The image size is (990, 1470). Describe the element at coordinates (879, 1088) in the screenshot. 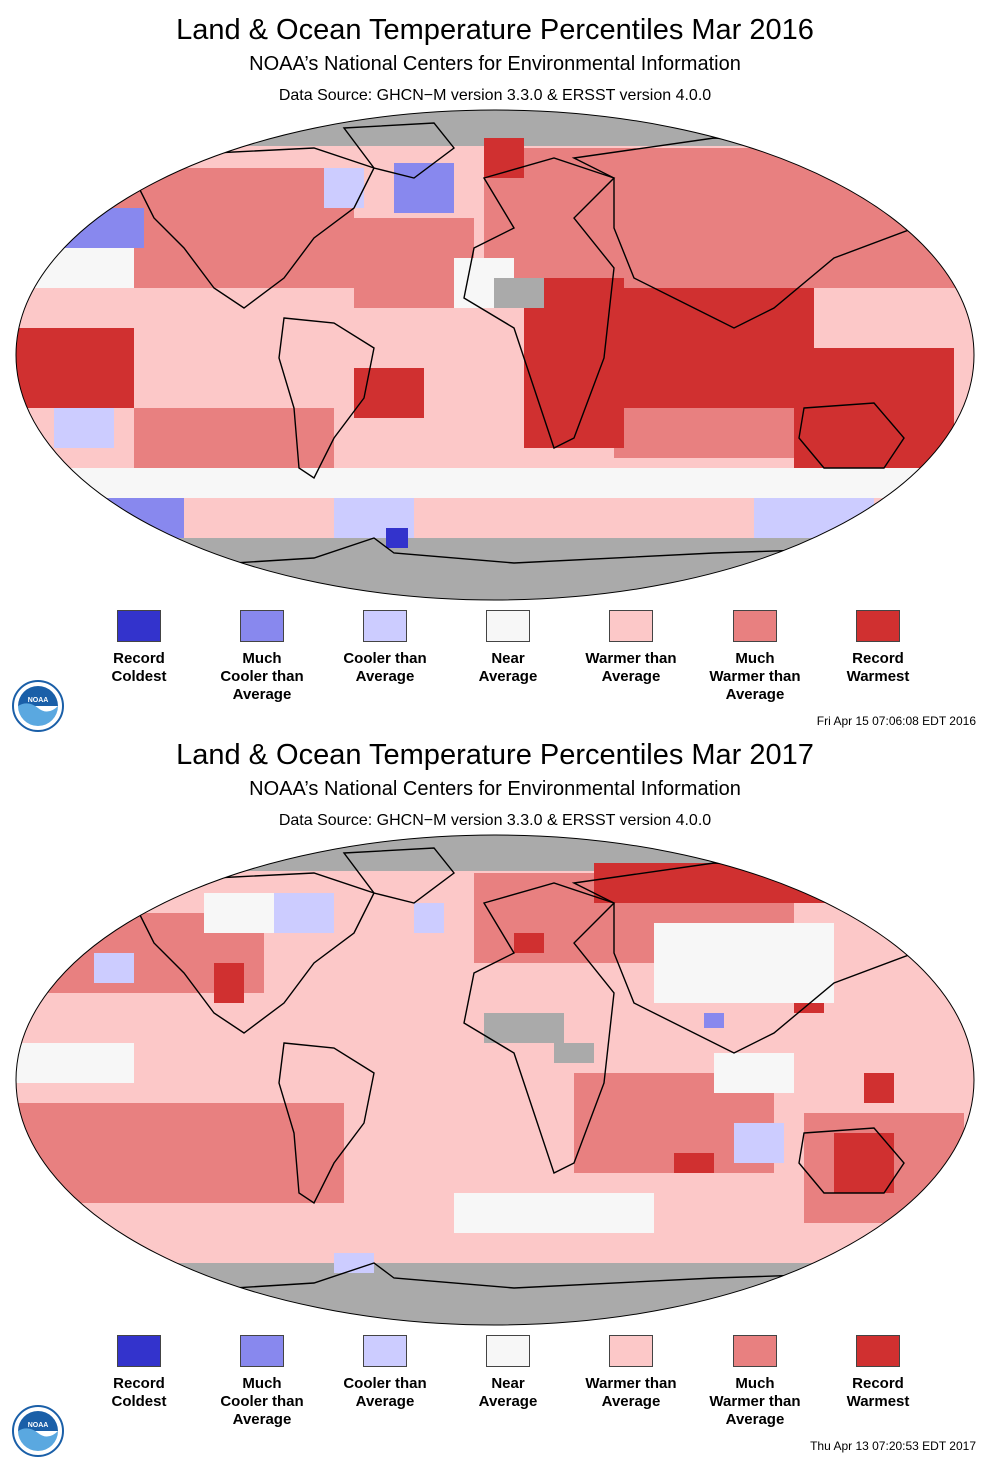

I see `record-pacific-west` at that location.